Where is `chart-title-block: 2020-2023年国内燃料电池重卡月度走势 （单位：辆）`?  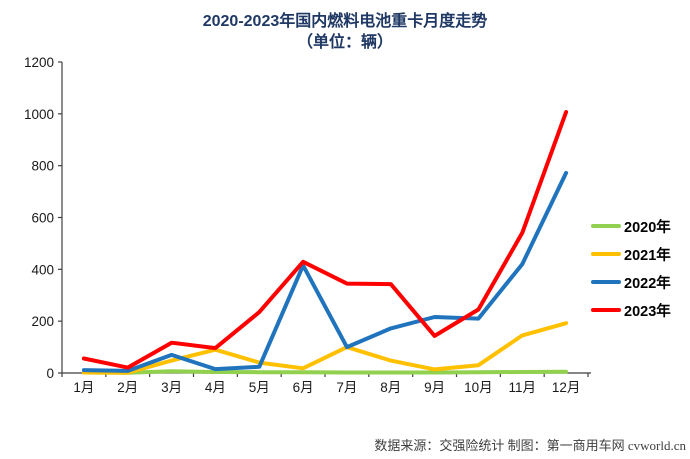 chart-title-block: 2020-2023年国内燃料电池重卡月度走势 （单位：辆） is located at coordinates (345, 32).